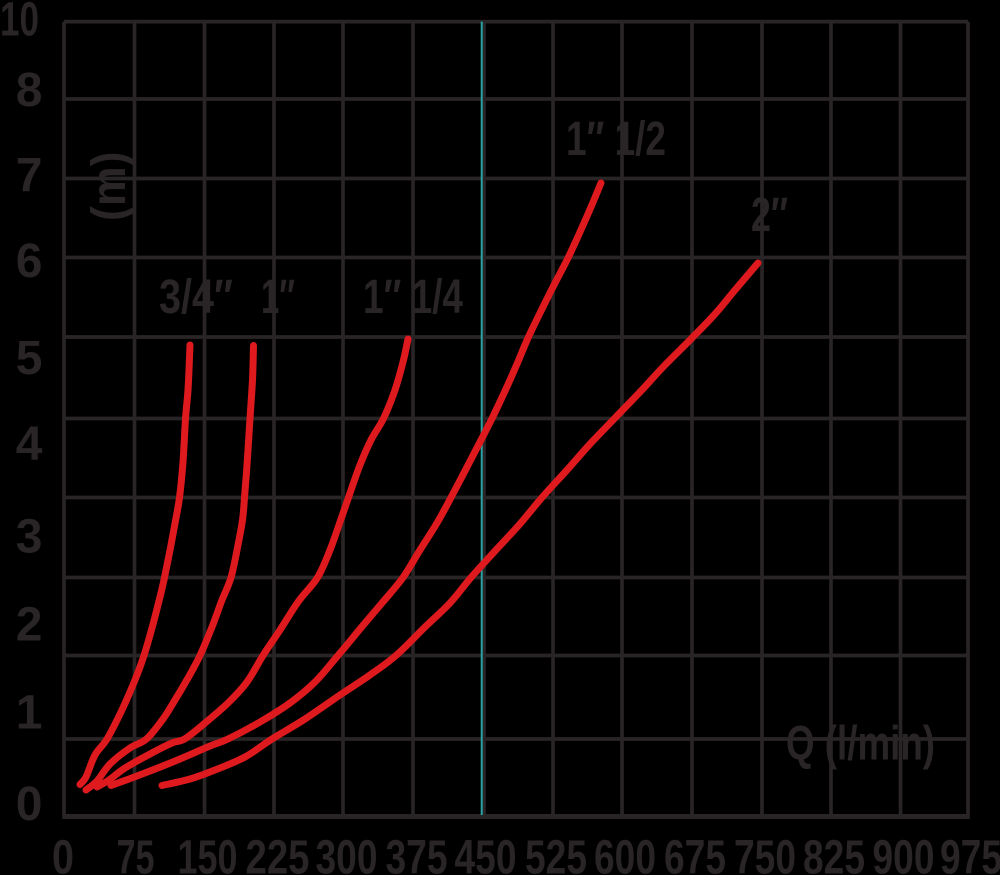 The width and height of the screenshot is (1000, 875). What do you see at coordinates (29, 176) in the screenshot?
I see `svg-text: 7` at bounding box center [29, 176].